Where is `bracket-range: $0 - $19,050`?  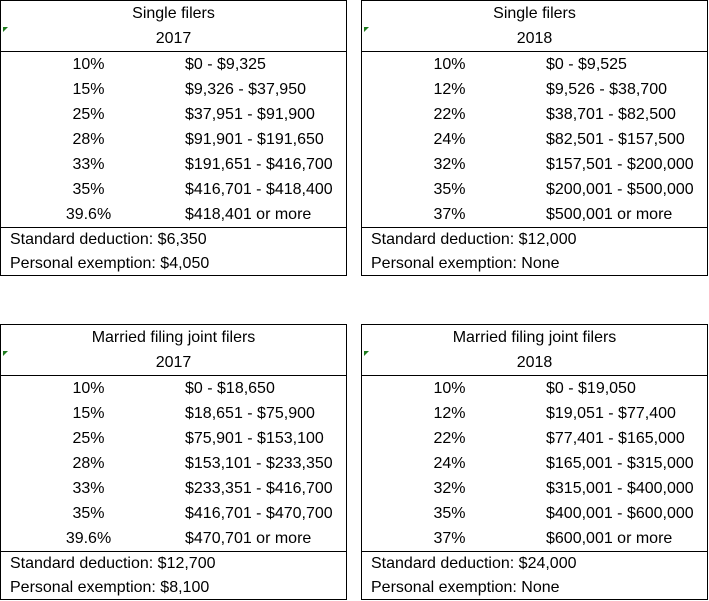 bracket-range: $0 - $19,050 is located at coordinates (591, 388).